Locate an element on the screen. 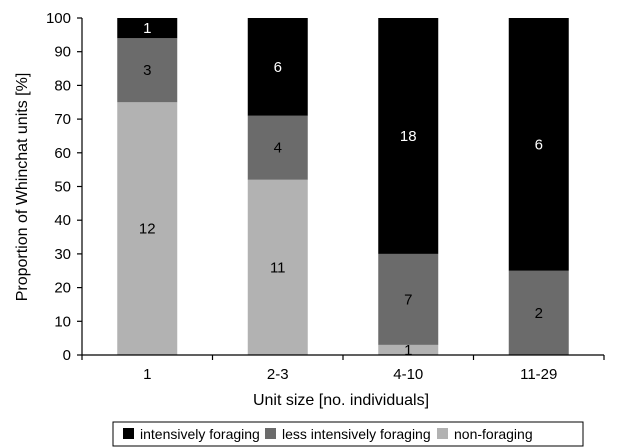 The width and height of the screenshot is (635, 448). y-tick-label: 50 is located at coordinates (62, 187).